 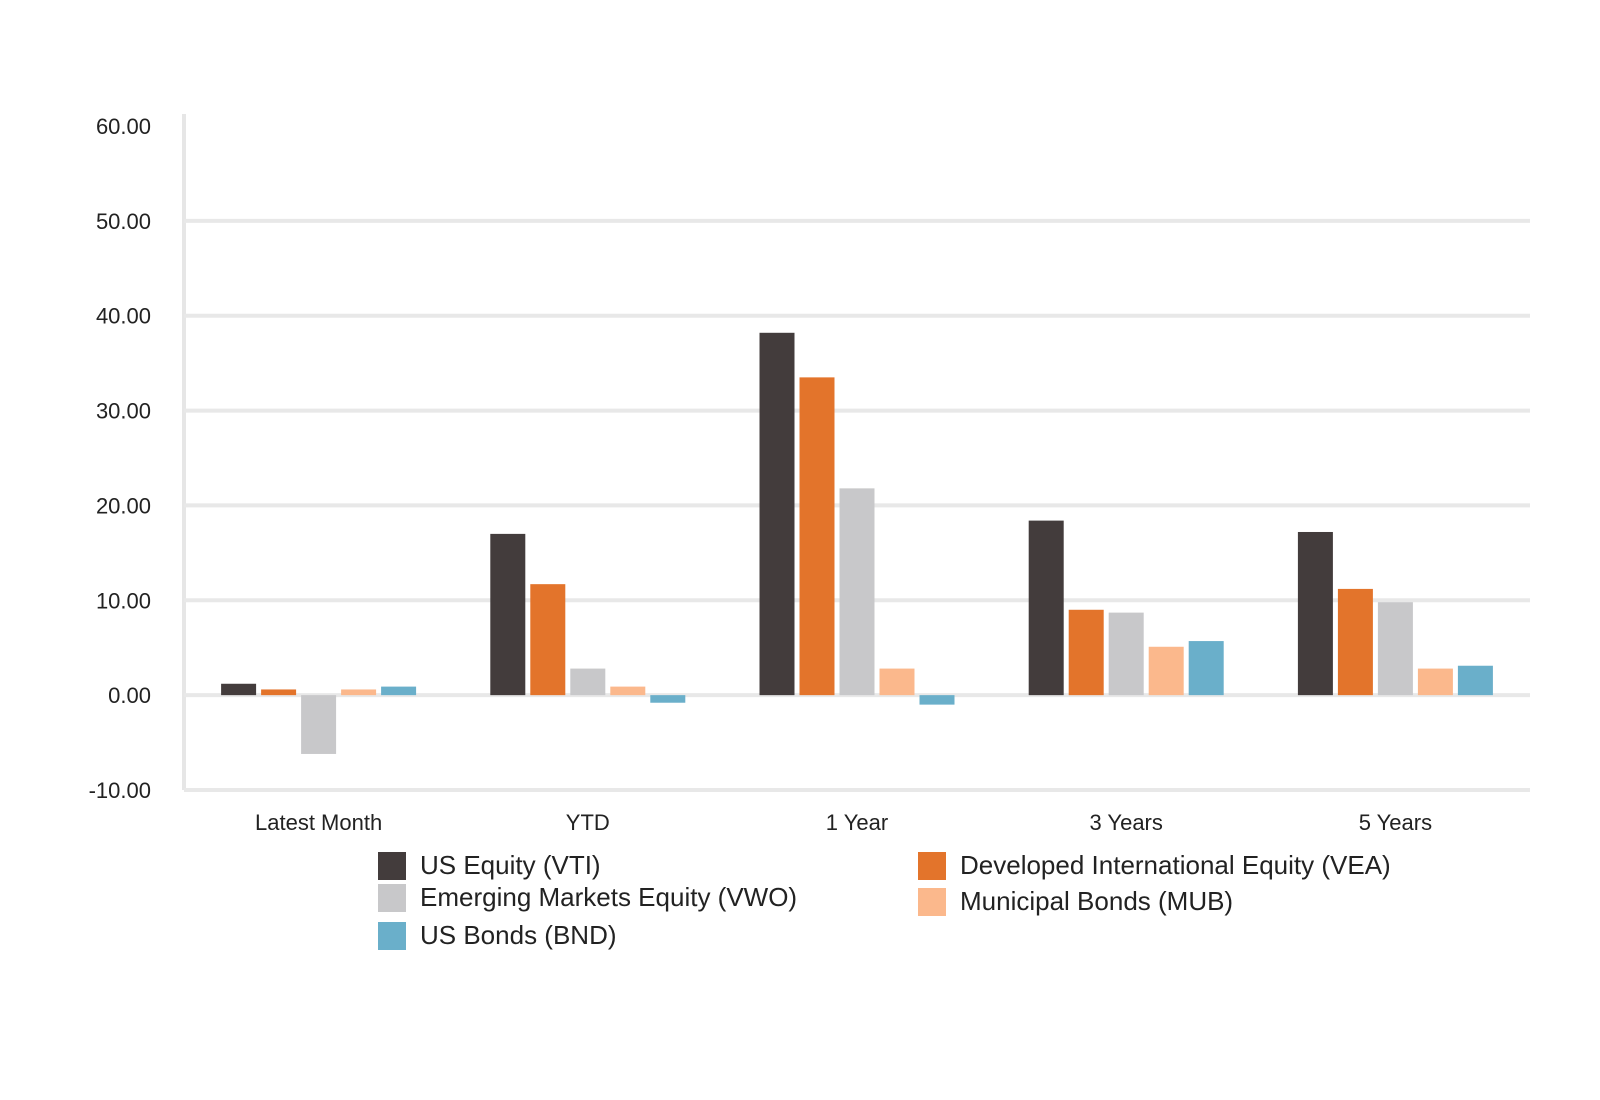 What do you see at coordinates (318, 822) in the screenshot?
I see `x-category-label: Latest Month` at bounding box center [318, 822].